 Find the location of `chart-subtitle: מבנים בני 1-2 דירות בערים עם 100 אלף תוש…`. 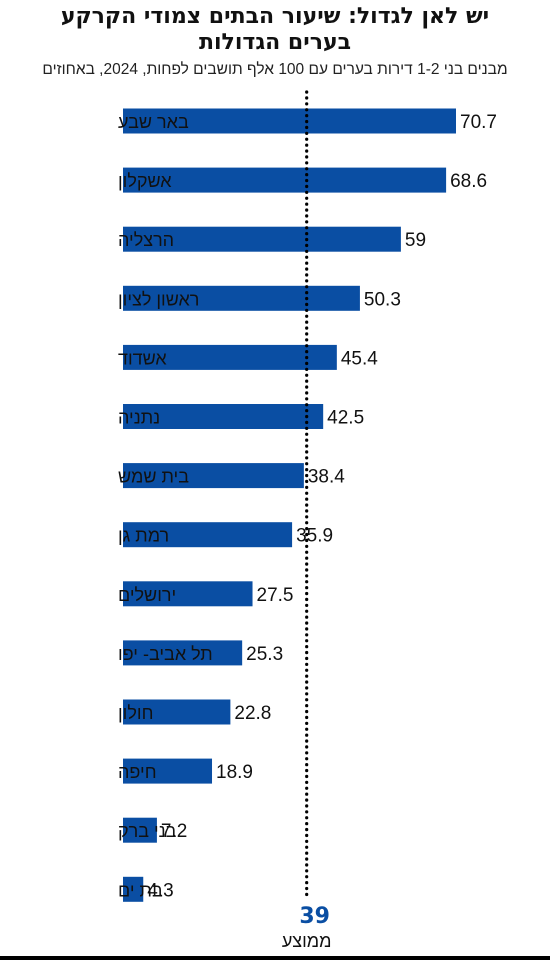

chart-subtitle: מבנים בני 1-2 דירות בערים עם 100 אלף תוש… is located at coordinates (275, 69).